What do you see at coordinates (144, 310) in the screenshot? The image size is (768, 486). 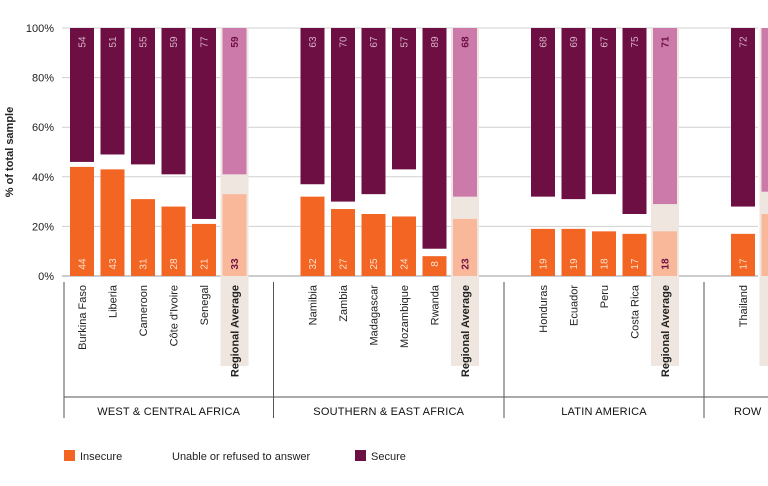 I see `category-label: Cameroon` at bounding box center [144, 310].